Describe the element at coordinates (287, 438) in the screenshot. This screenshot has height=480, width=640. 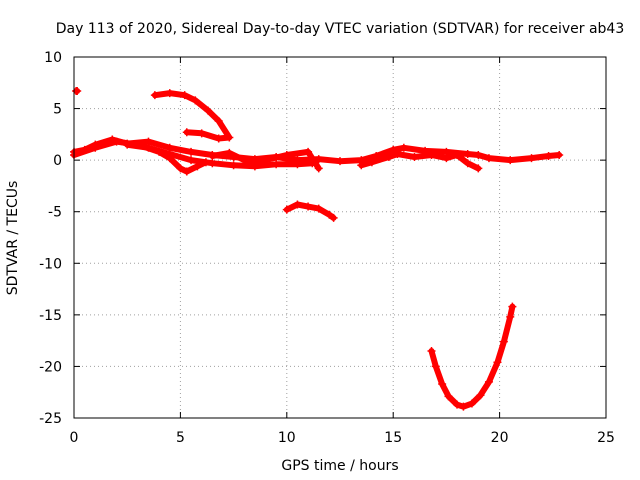
I see `x-tick-label: 10` at that location.